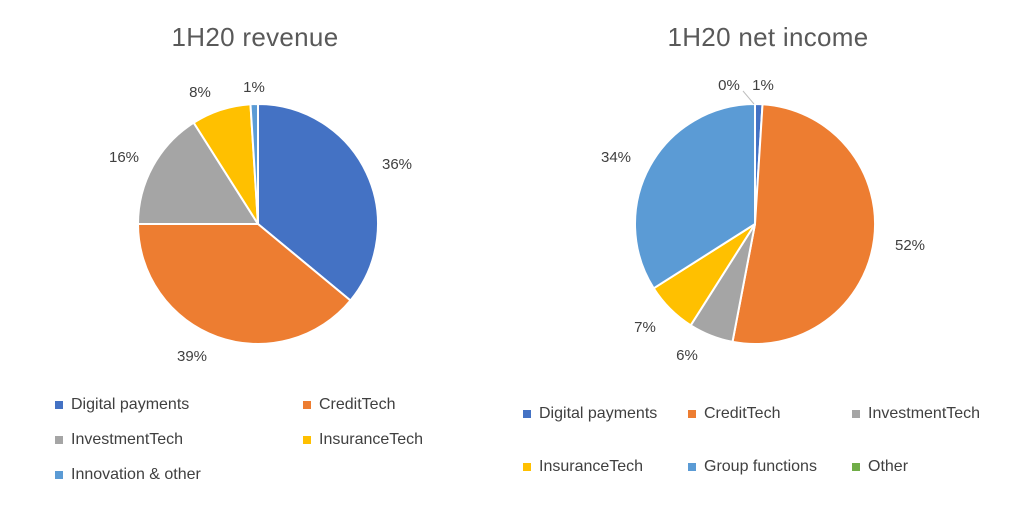  I want to click on legend-item-group-functions: Group functions, so click(752, 467).